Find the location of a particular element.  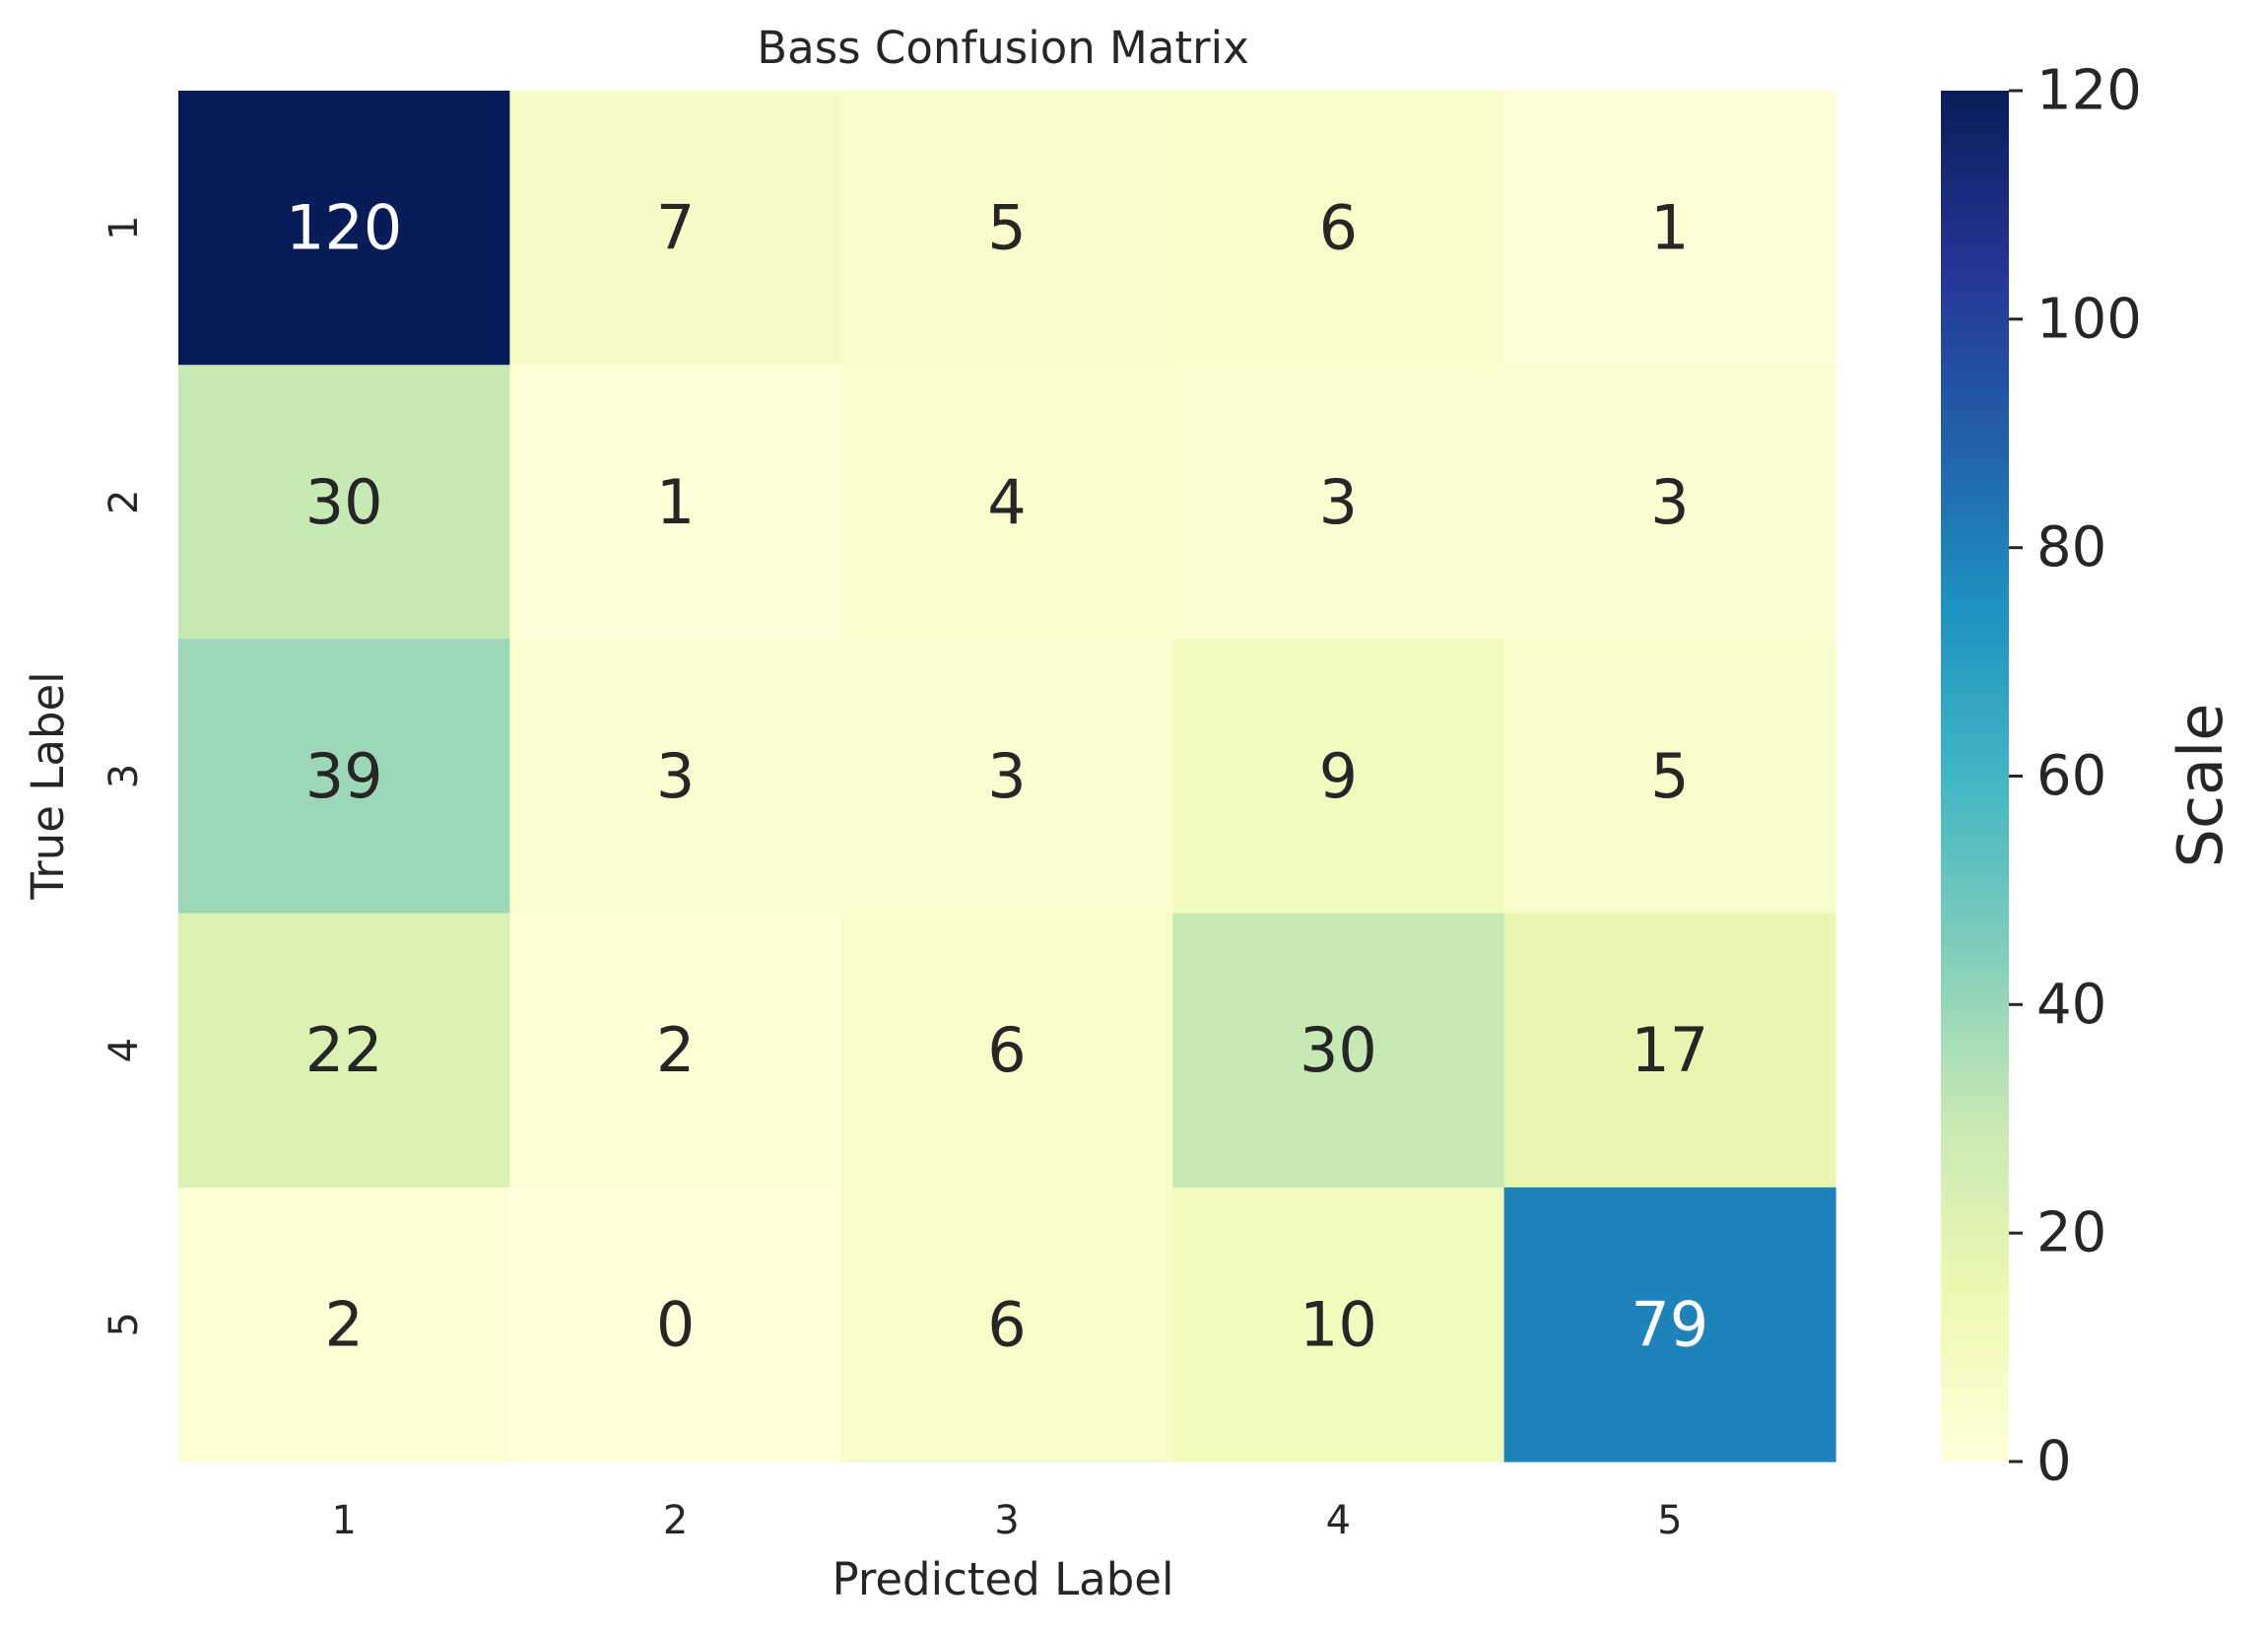

x-tick-label: 3 is located at coordinates (1006, 1520).